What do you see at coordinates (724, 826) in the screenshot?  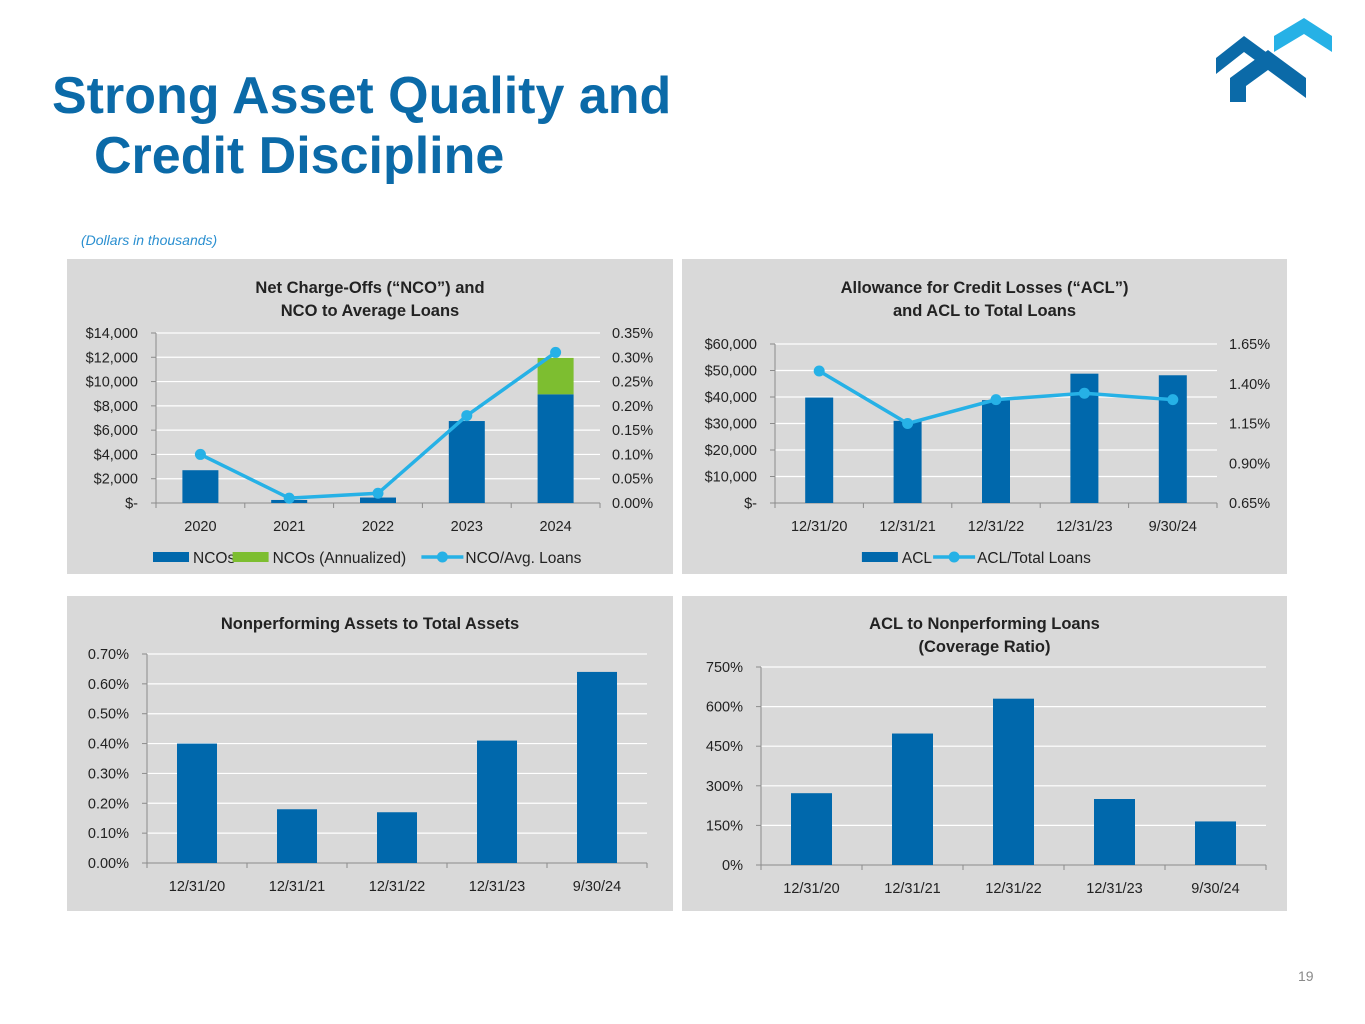 I see `y-tick-label: 150%` at bounding box center [724, 826].